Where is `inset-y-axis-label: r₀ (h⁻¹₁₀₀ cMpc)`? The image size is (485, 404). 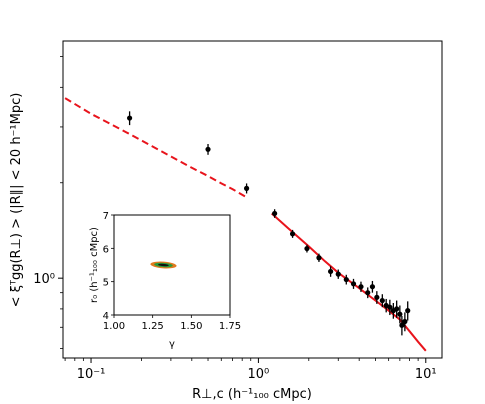 inset-y-axis-label: r₀ (h⁻¹₁₀₀ cMpc) is located at coordinates (94, 265).